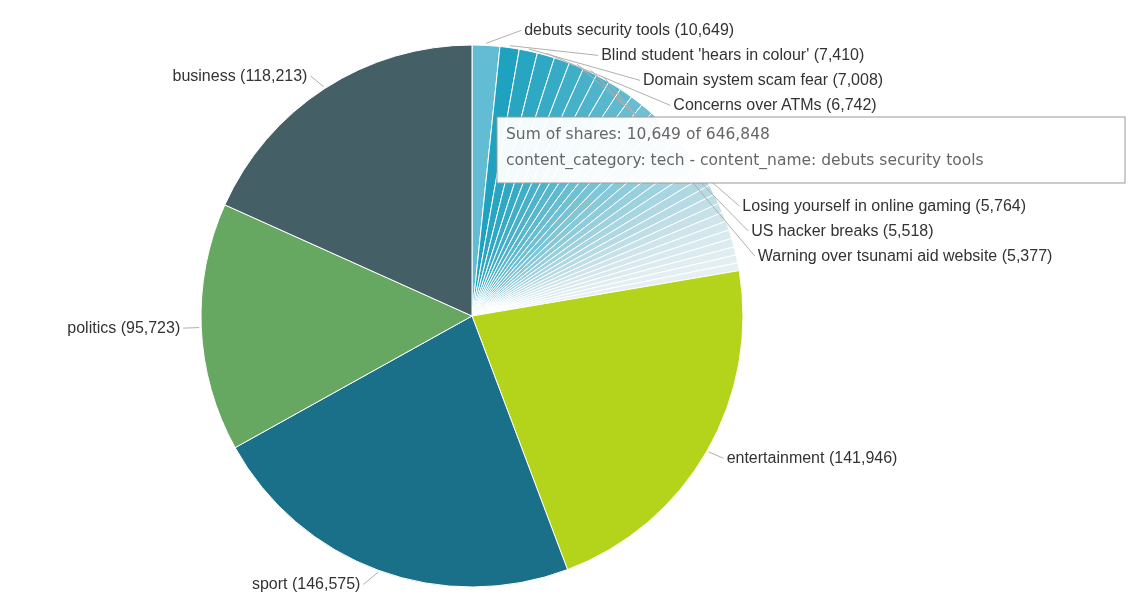 Image resolution: width=1145 pixels, height=593 pixels. I want to click on data-label: (95,723), so click(148, 328).